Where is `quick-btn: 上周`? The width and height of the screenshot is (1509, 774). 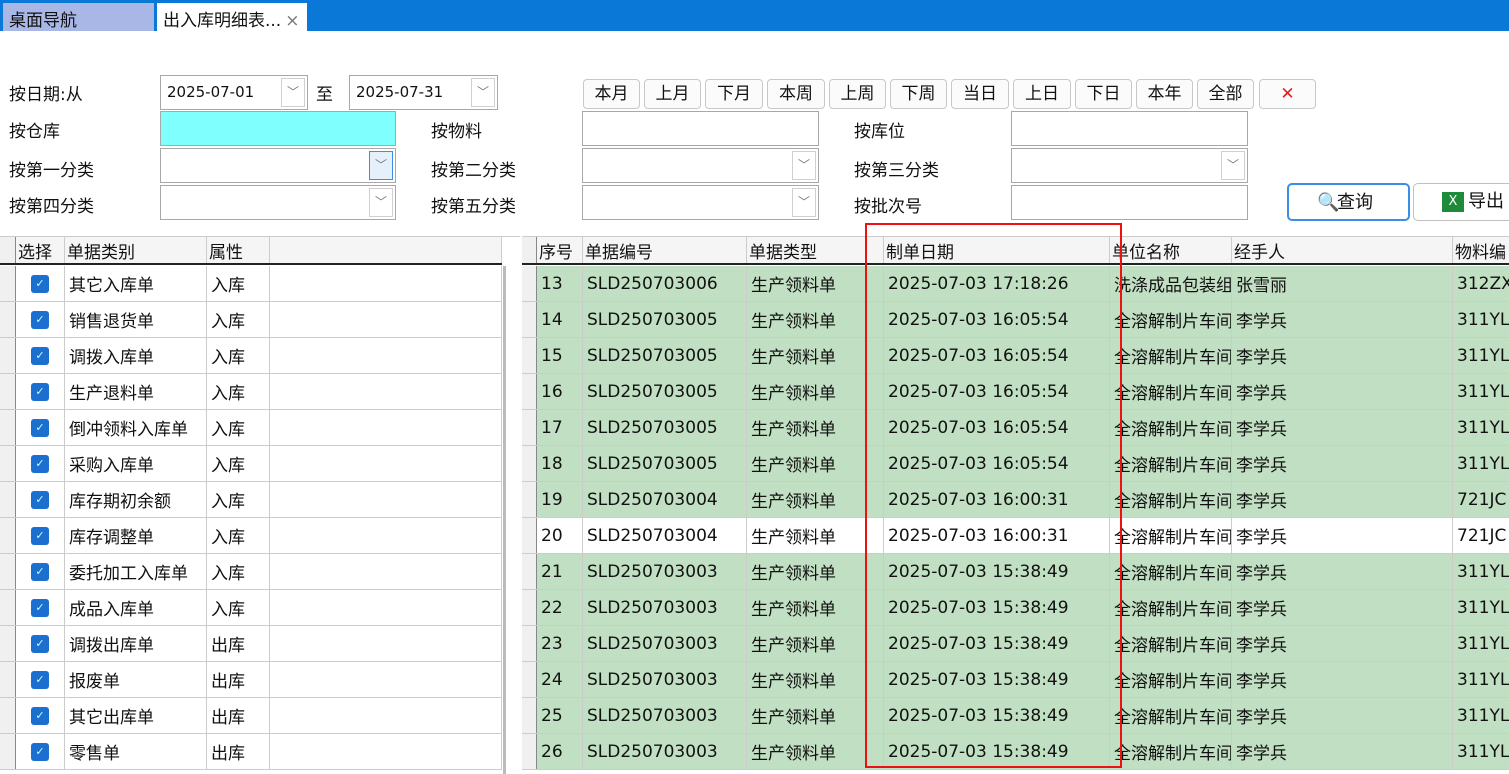
quick-btn: 上周 is located at coordinates (857, 94).